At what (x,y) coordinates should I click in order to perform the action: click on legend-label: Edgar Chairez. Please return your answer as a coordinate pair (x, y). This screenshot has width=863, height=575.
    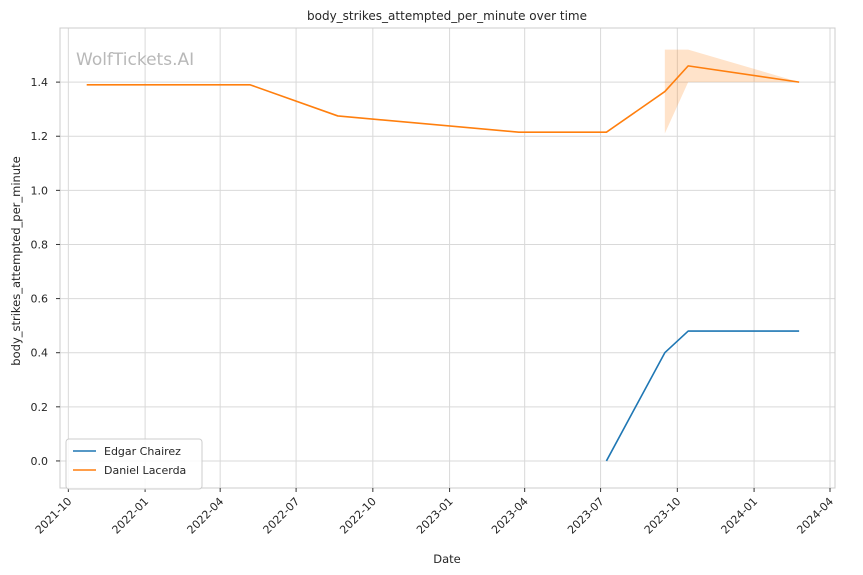
    Looking at the image, I should click on (142, 451).